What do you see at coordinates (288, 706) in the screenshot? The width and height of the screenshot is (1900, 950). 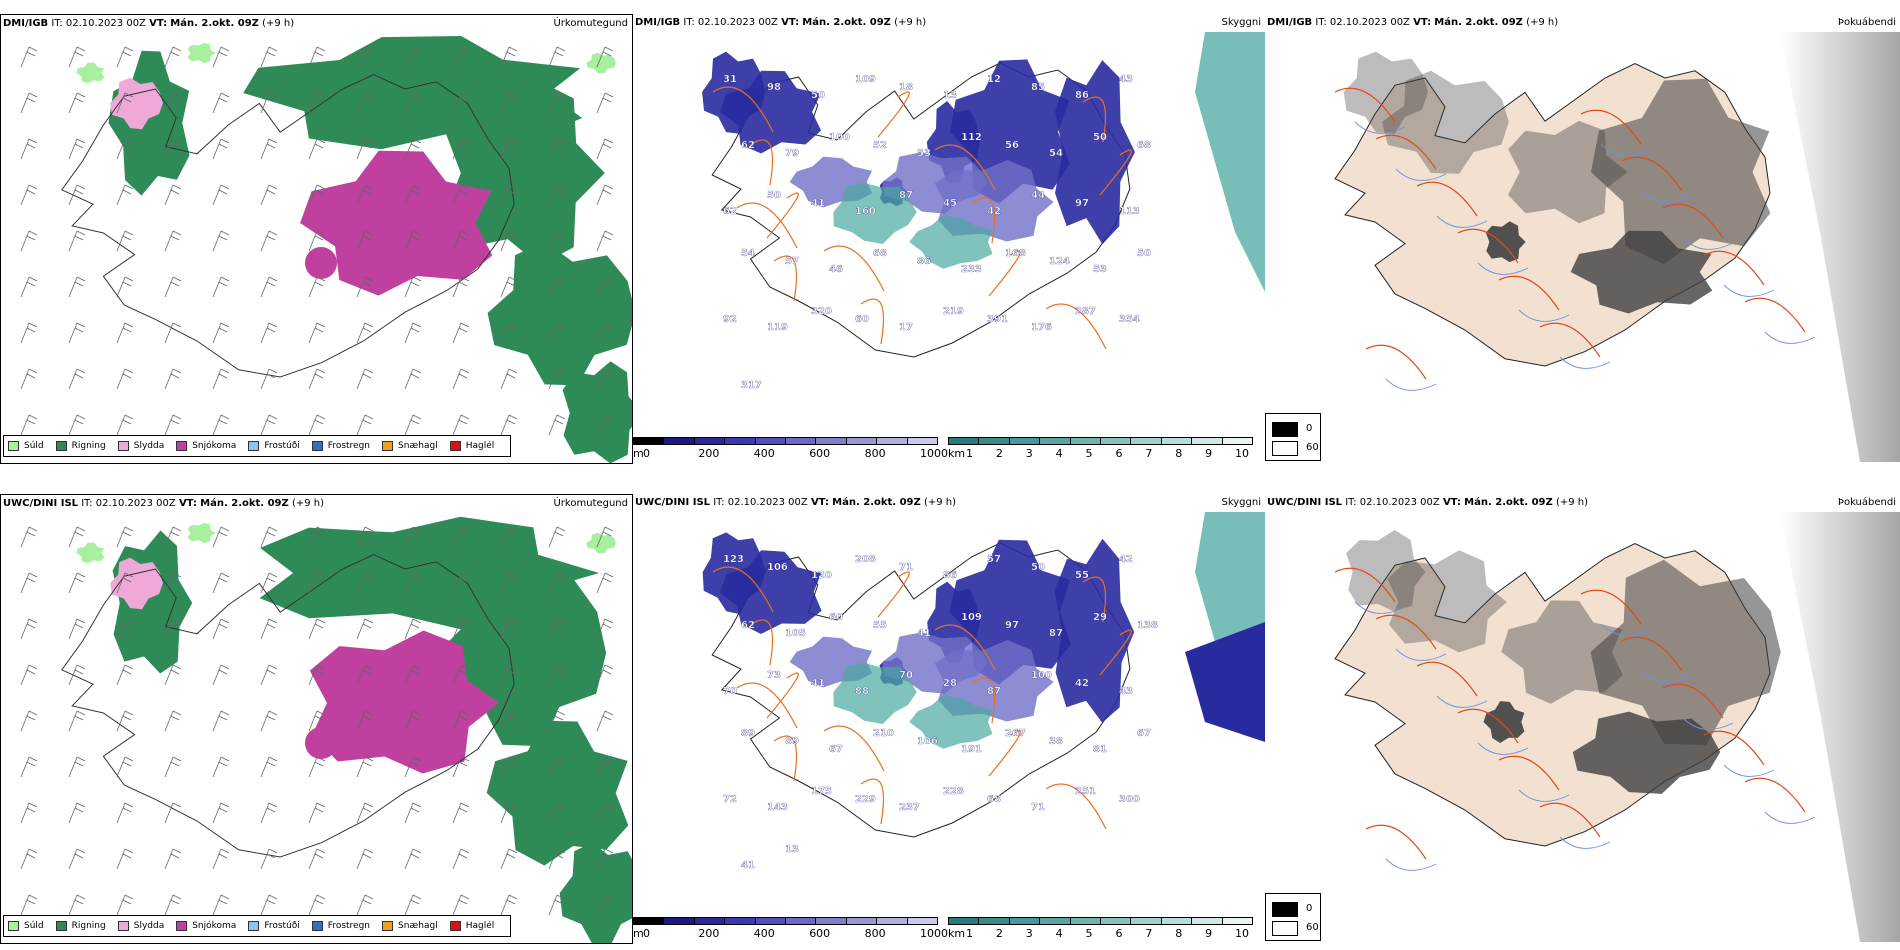 I see `coastline` at bounding box center [288, 706].